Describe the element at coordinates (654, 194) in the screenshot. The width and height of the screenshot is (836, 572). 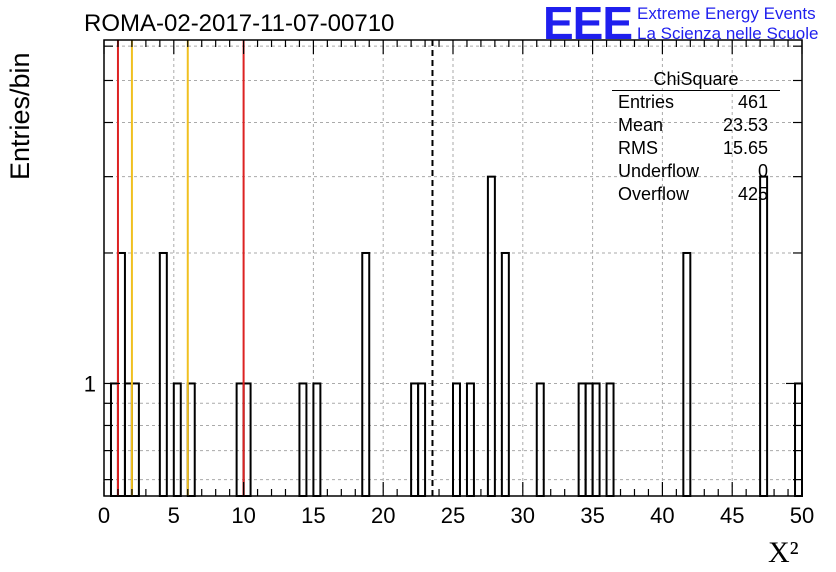
I see `stats-key: Overflow` at that location.